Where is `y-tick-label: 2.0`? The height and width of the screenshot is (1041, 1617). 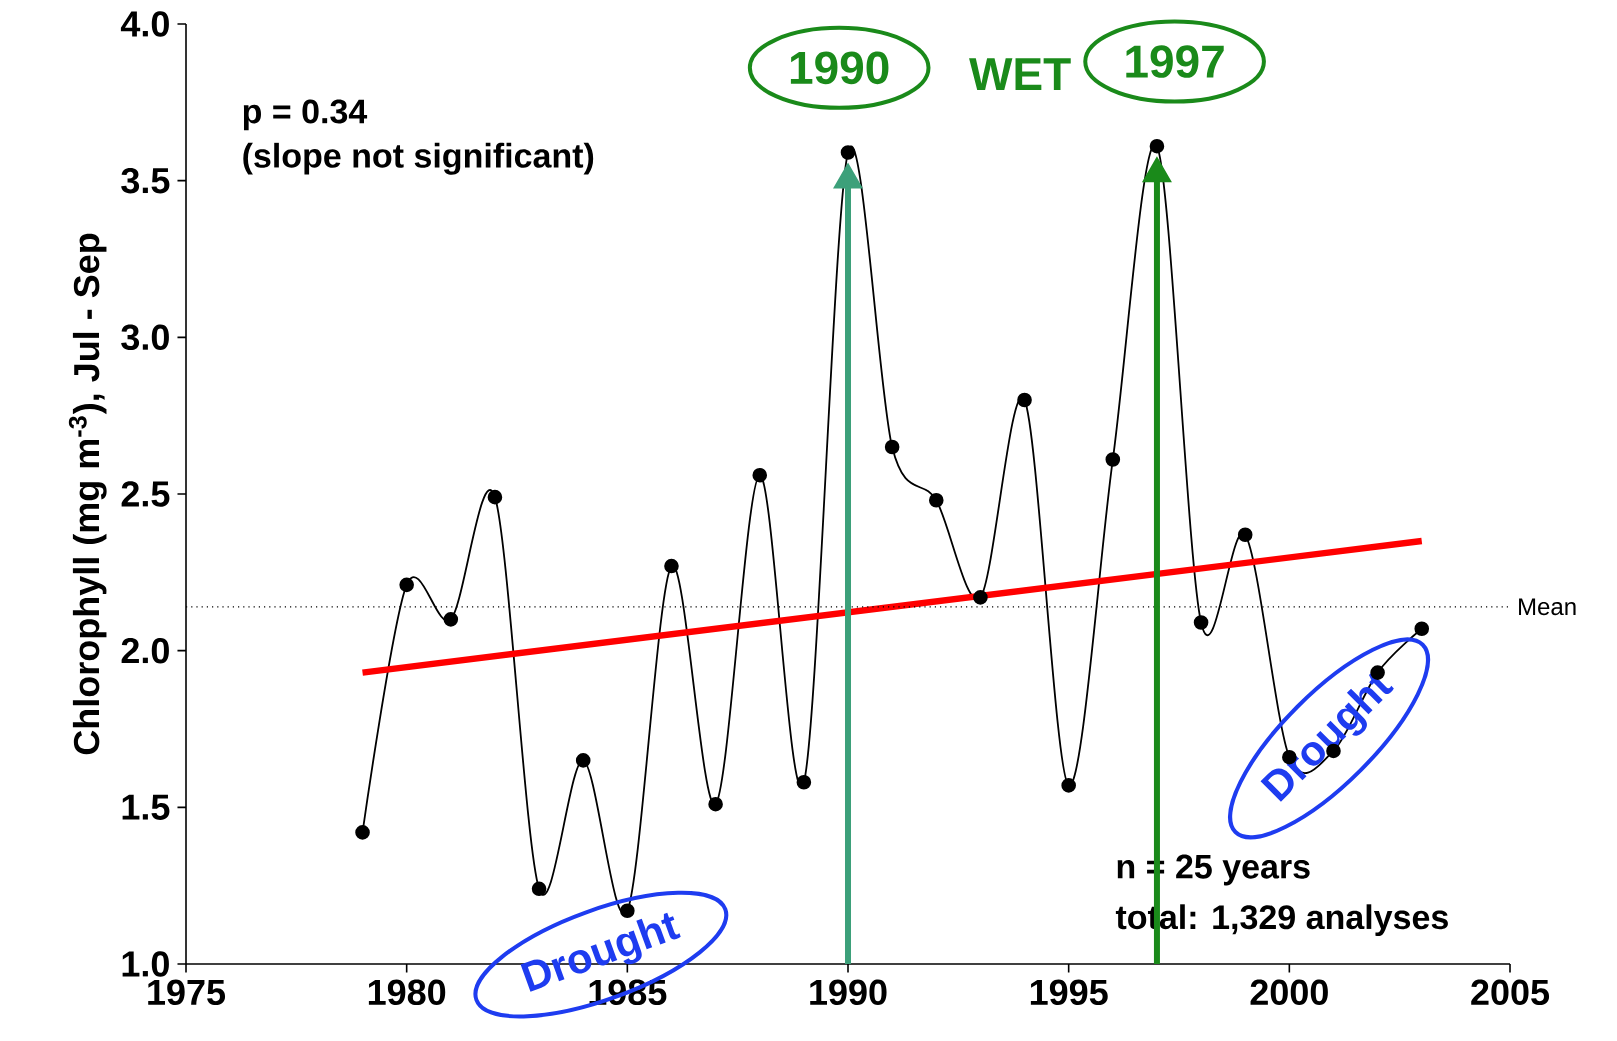 y-tick-label: 2.0 is located at coordinates (145, 650).